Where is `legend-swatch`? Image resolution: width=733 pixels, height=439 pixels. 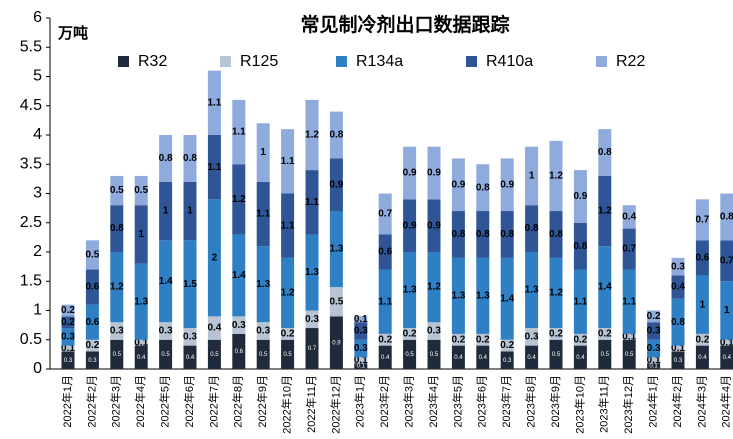
legend-swatch is located at coordinates (341, 61).